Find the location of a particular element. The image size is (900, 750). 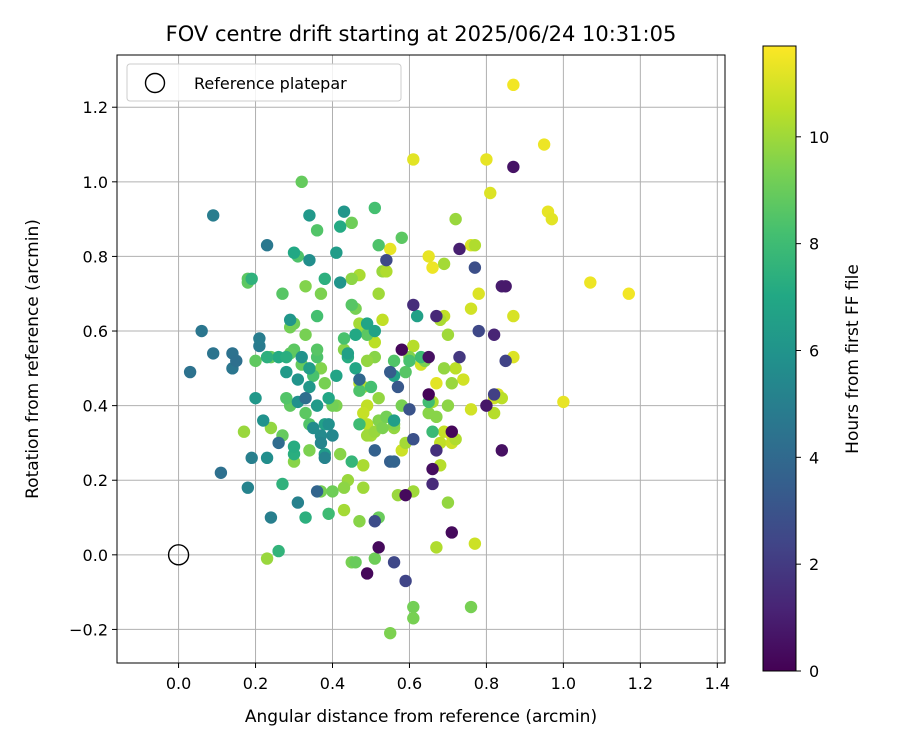

x-tick-label: 1.0 is located at coordinates (563, 683).